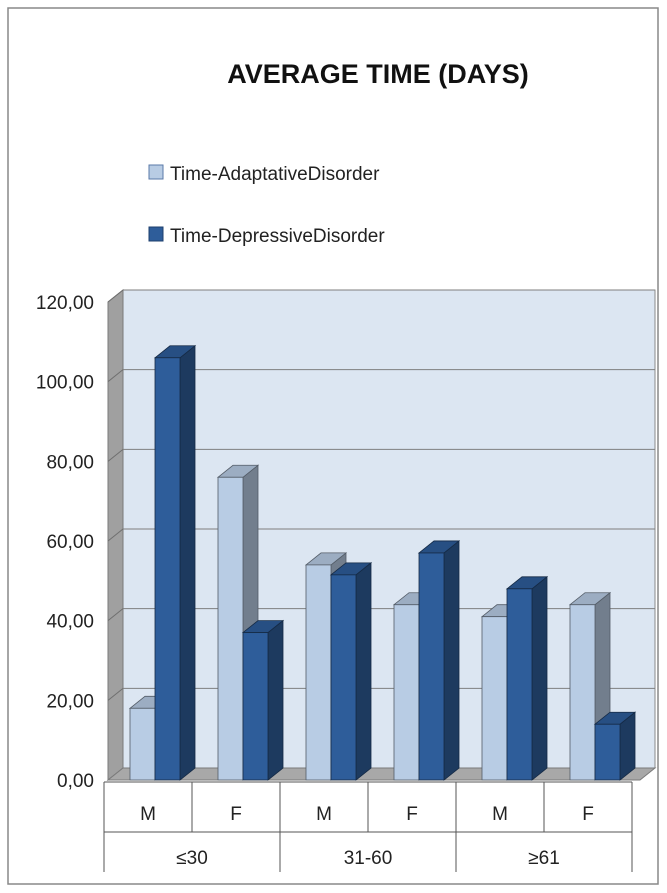 The height and width of the screenshot is (893, 667). Describe the element at coordinates (65, 303) in the screenshot. I see `y-tick-label: 120,00` at that location.